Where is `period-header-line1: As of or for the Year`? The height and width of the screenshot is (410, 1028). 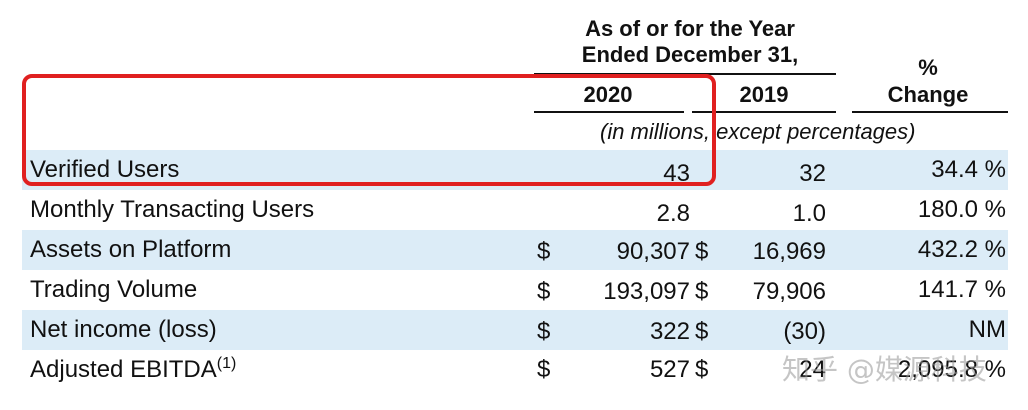 period-header-line1: As of or for the Year is located at coordinates (690, 28).